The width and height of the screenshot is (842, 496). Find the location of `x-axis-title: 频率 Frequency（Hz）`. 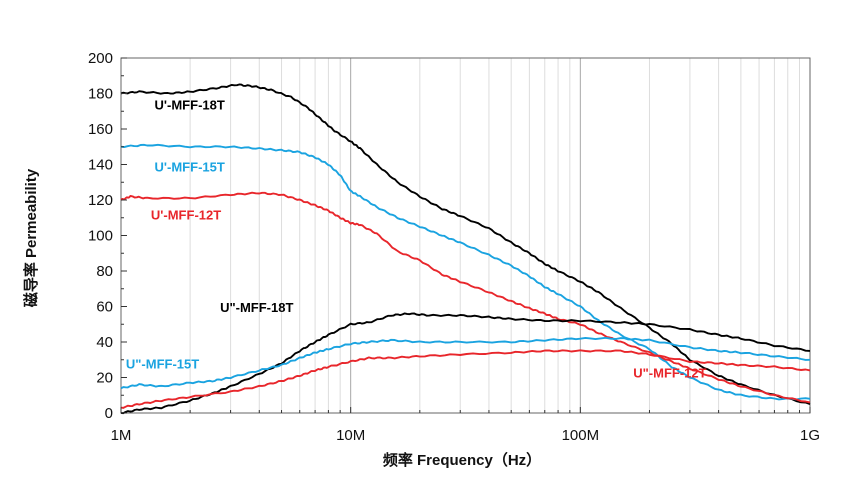

x-axis-title: 频率 Frequency（Hz） is located at coordinates (462, 460).